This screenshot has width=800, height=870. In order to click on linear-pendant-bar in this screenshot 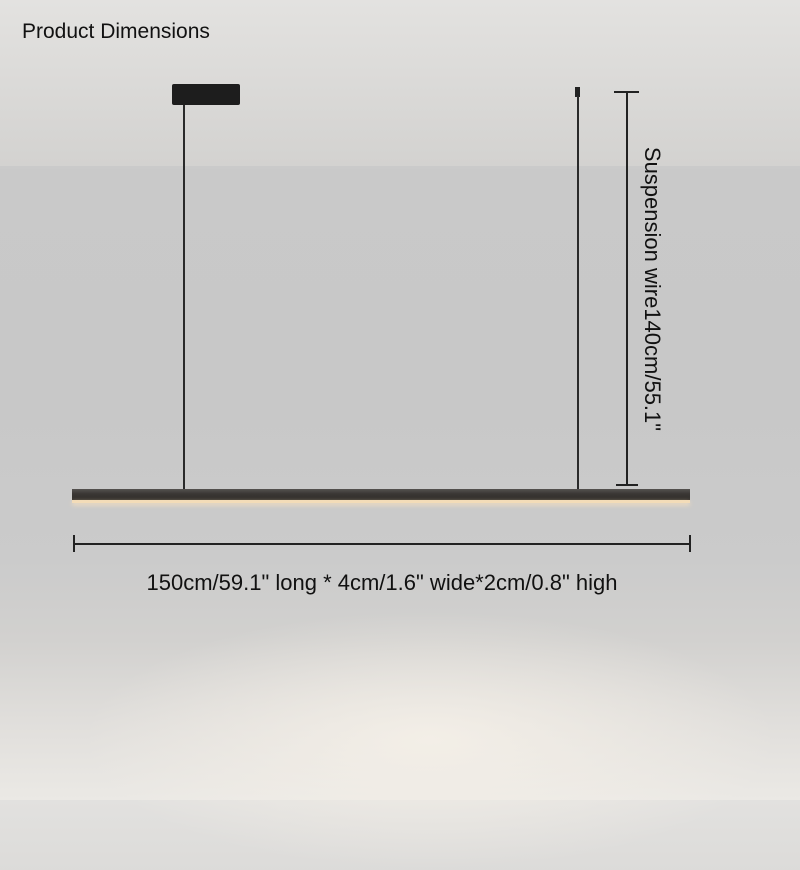, I will do `click(381, 495)`.